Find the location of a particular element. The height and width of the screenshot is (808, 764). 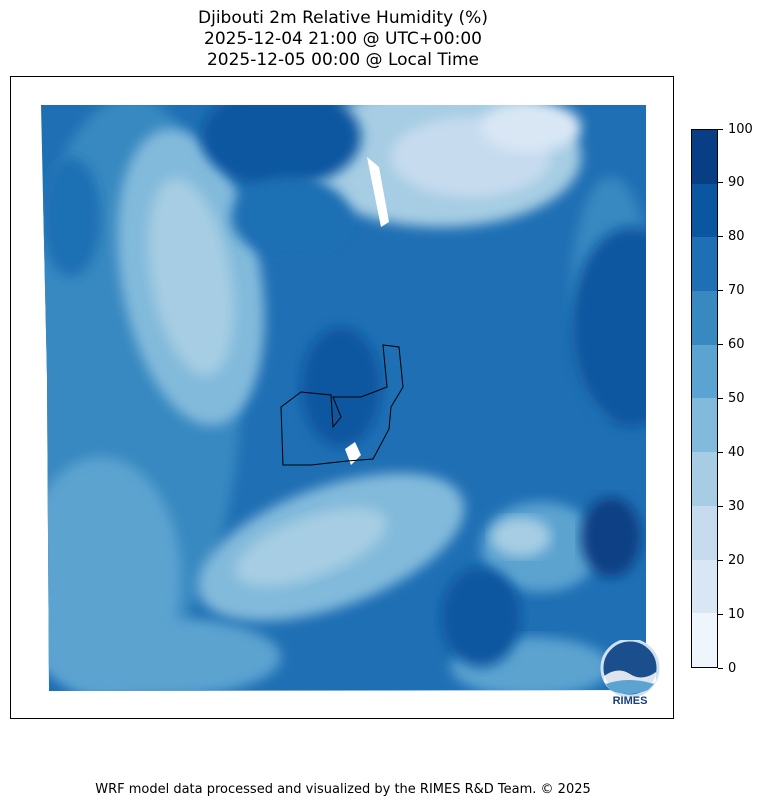

djibouti-border is located at coordinates (342, 405).